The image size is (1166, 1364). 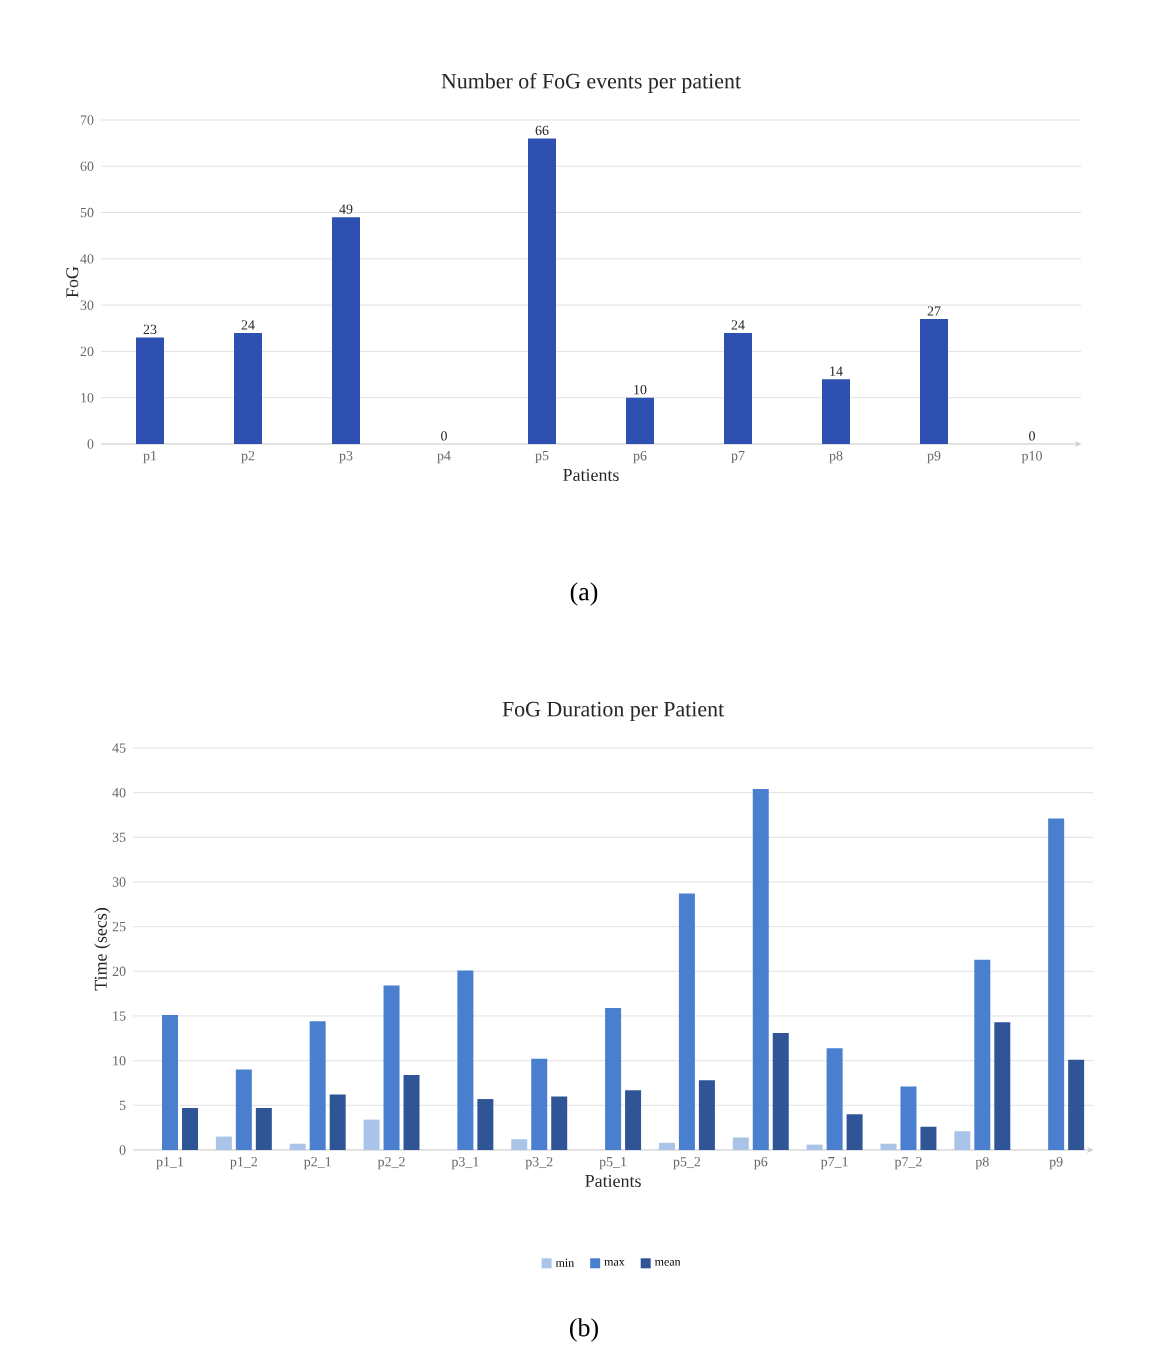 What do you see at coordinates (584, 594) in the screenshot?
I see `text: (a)` at bounding box center [584, 594].